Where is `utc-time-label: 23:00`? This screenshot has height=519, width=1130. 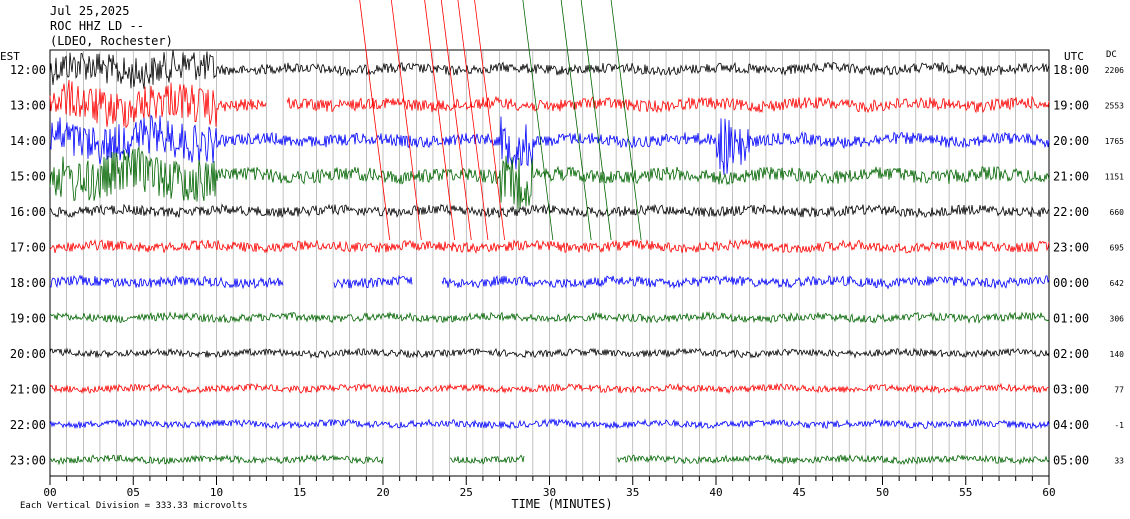 utc-time-label: 23:00 is located at coordinates (1071, 248).